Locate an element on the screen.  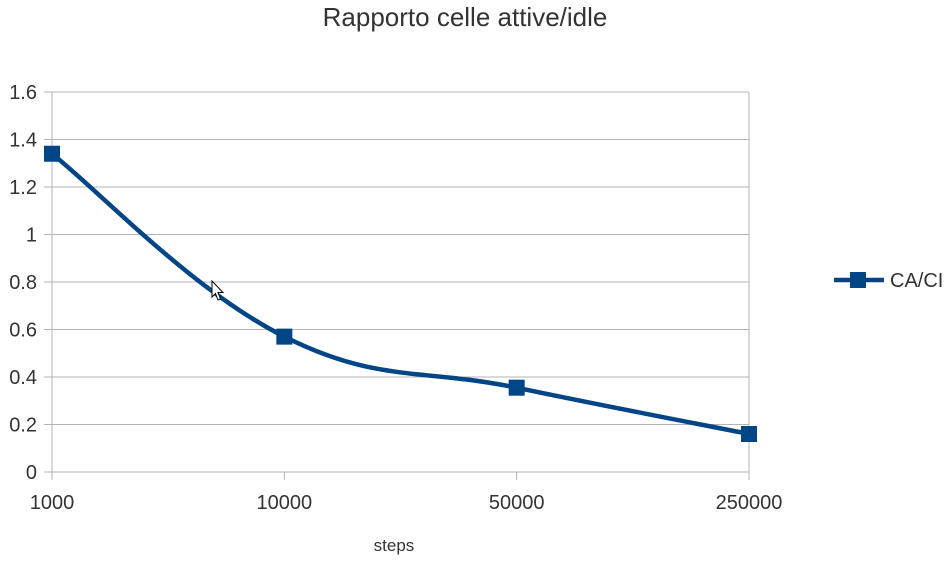
y-tick-label: 1.4 is located at coordinates (23, 141).